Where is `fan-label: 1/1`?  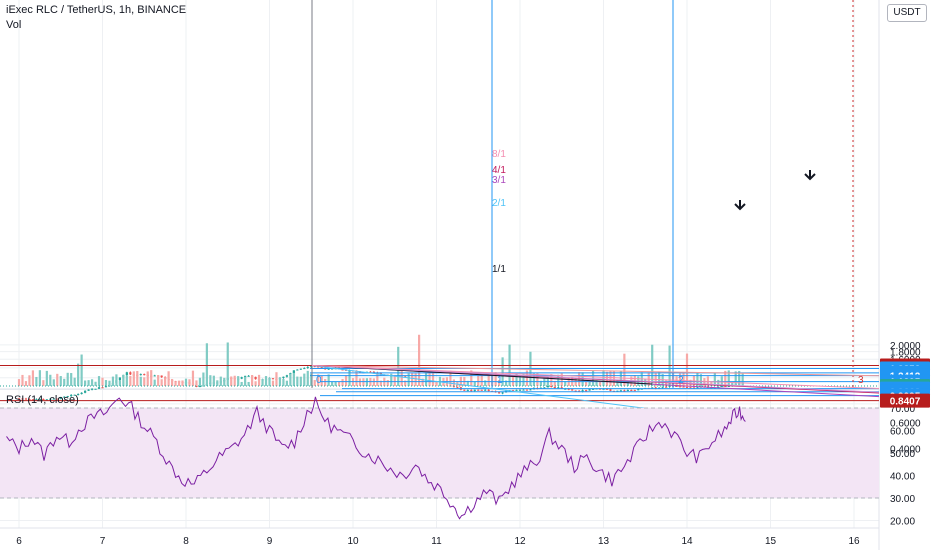 fan-label: 1/1 is located at coordinates (499, 269).